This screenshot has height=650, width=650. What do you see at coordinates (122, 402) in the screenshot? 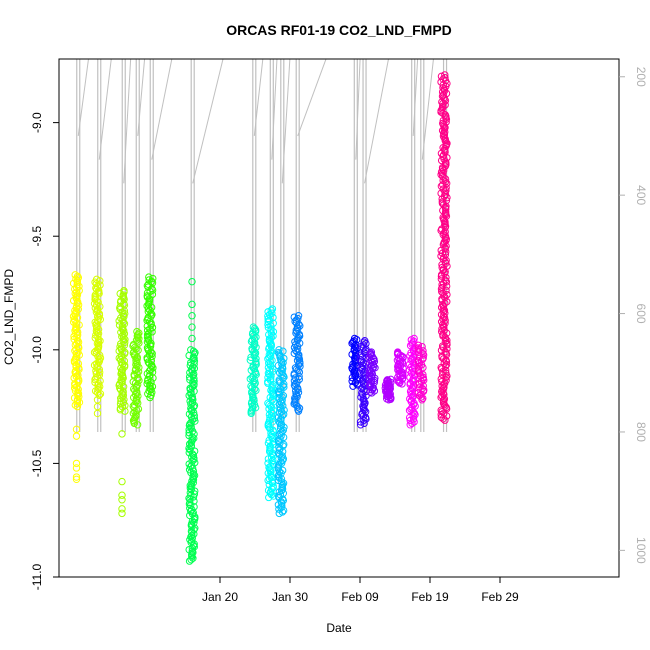
I see `series-rf03` at bounding box center [122, 402].